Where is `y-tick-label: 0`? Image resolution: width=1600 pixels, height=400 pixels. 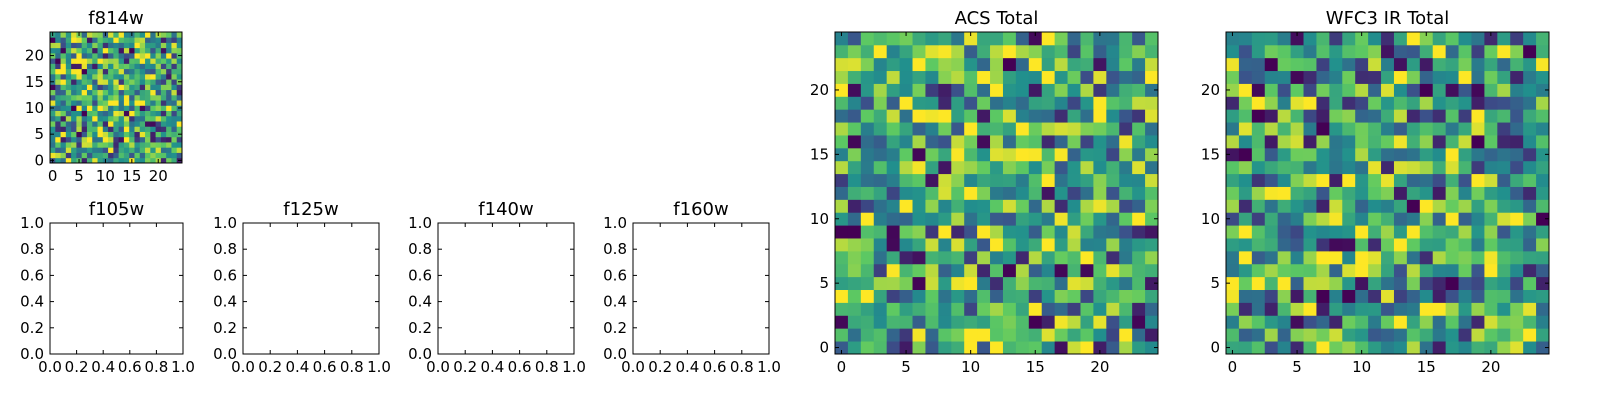
y-tick-label: 0 is located at coordinates (1215, 348).